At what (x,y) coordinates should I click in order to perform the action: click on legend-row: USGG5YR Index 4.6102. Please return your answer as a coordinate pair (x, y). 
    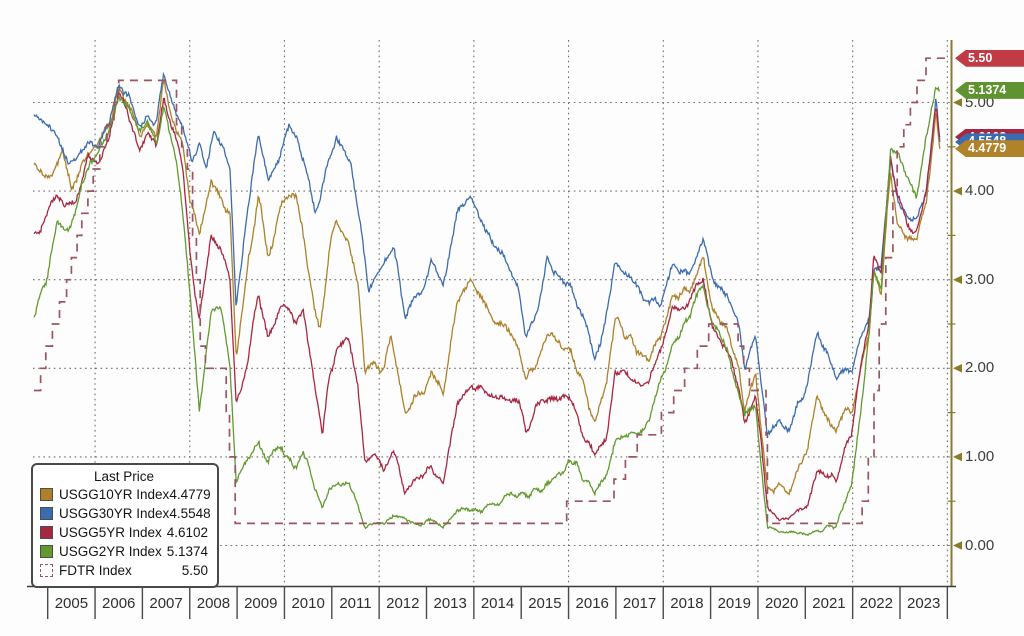
    Looking at the image, I should click on (124, 532).